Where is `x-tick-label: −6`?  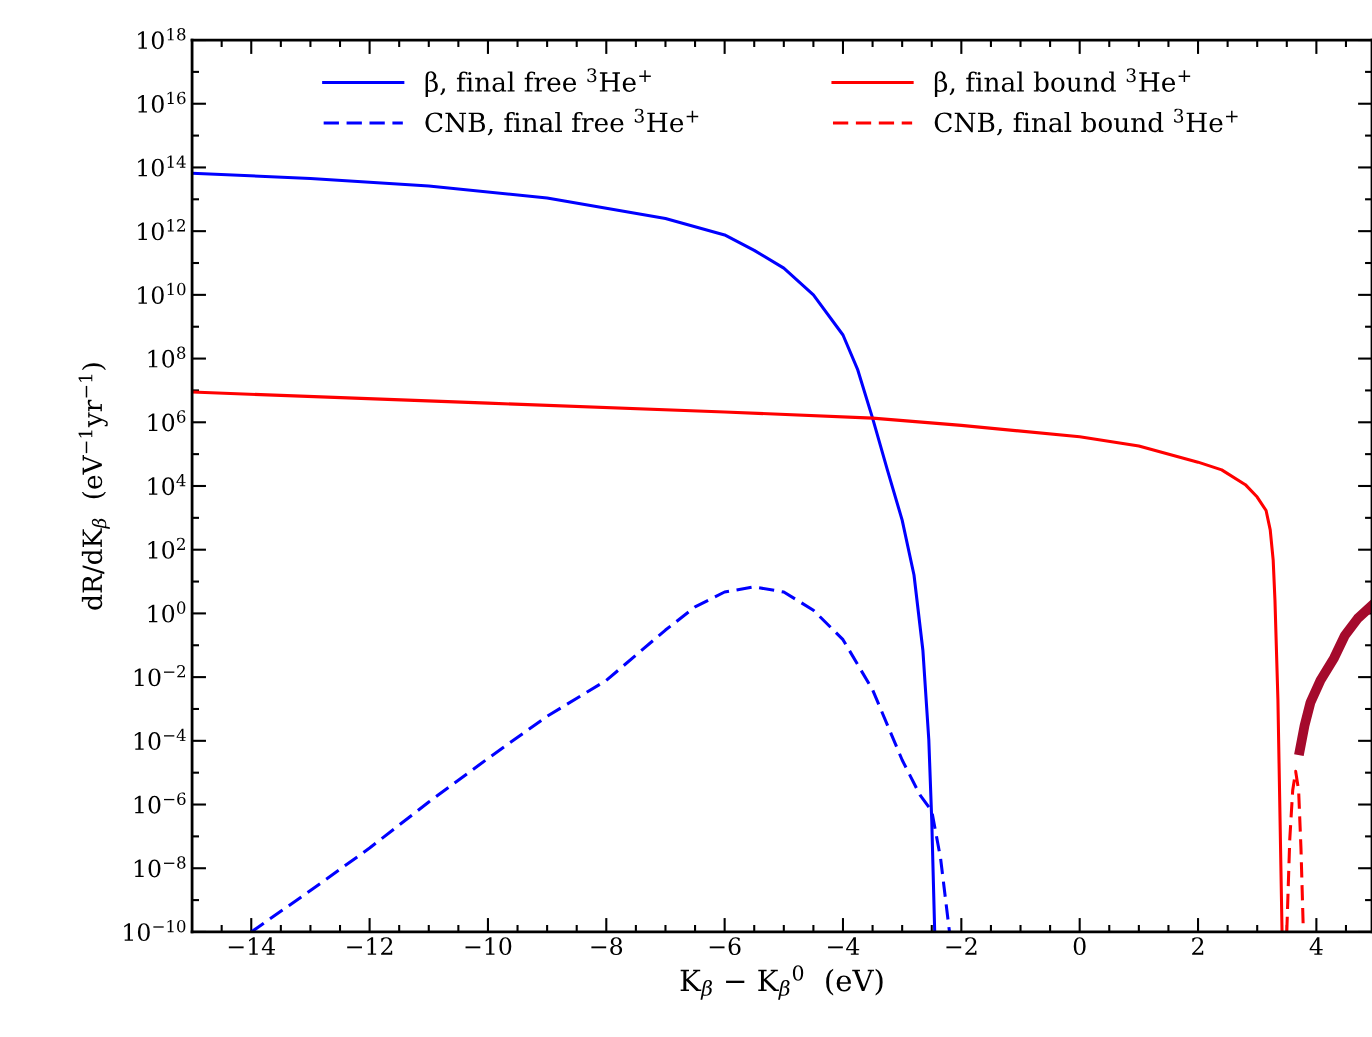 x-tick-label: −6 is located at coordinates (725, 946).